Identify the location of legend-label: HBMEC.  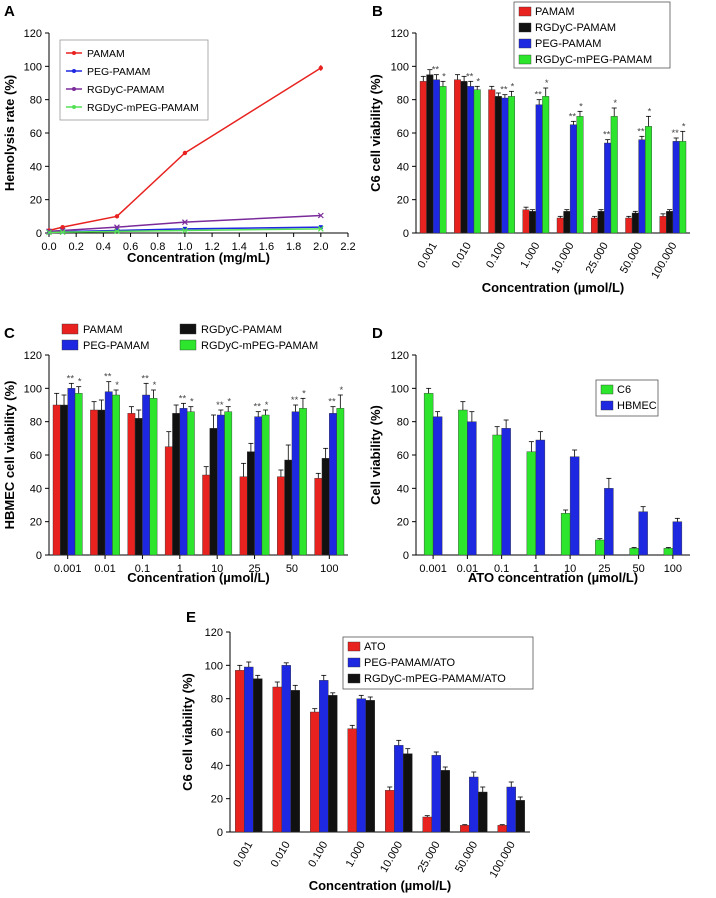
(637, 406).